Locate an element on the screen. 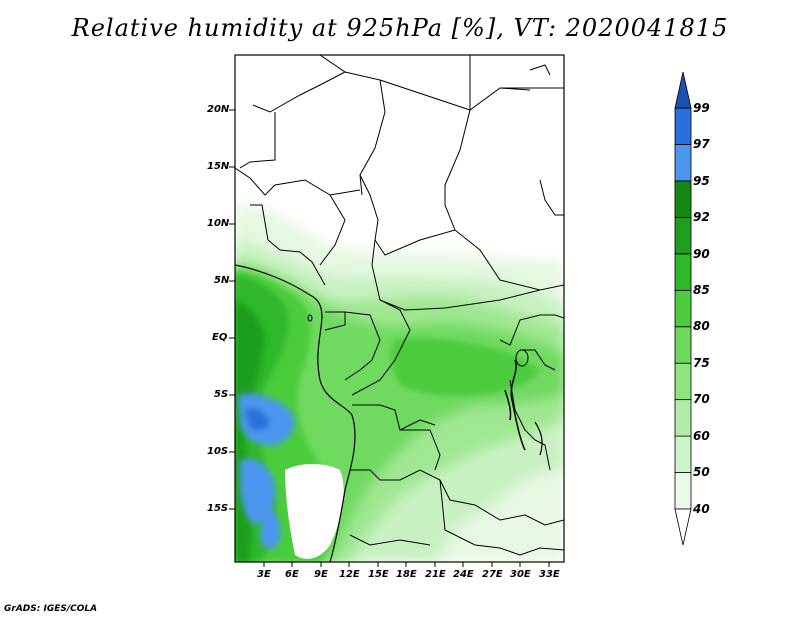  lat-tick-label: 10S is located at coordinates (218, 451).